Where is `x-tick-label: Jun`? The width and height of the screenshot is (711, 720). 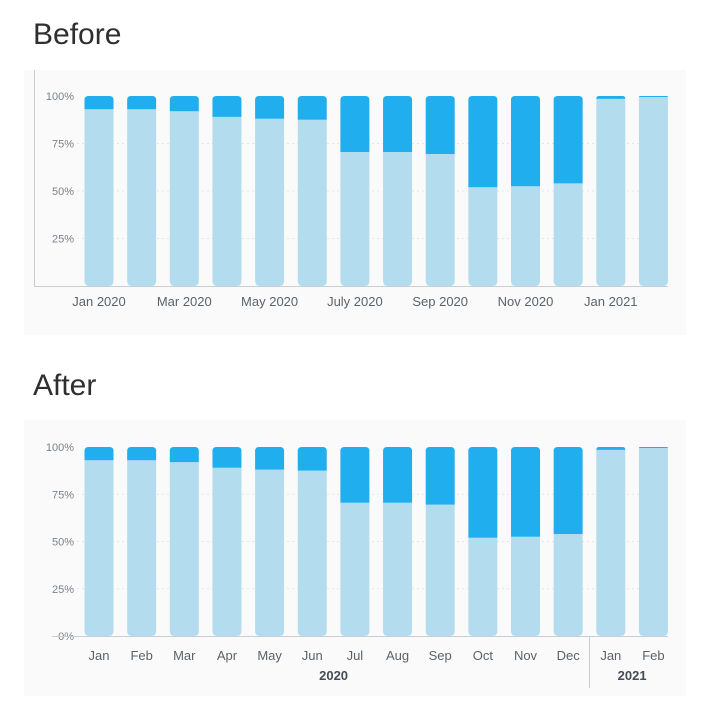
x-tick-label: Jun is located at coordinates (312, 655).